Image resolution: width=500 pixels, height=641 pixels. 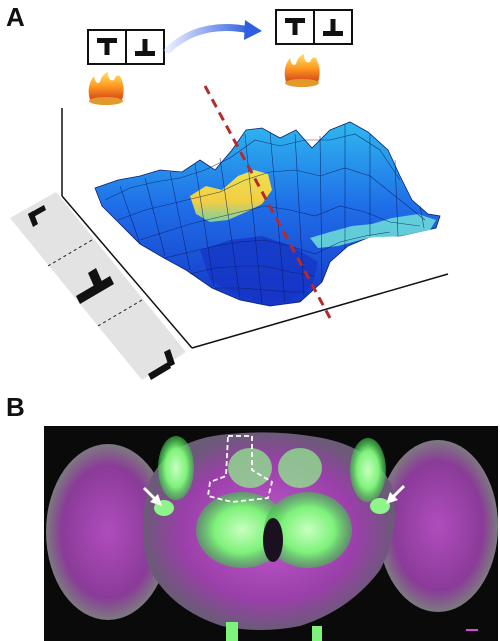 What do you see at coordinates (15, 407) in the screenshot?
I see `panel-label-b: B` at bounding box center [15, 407].